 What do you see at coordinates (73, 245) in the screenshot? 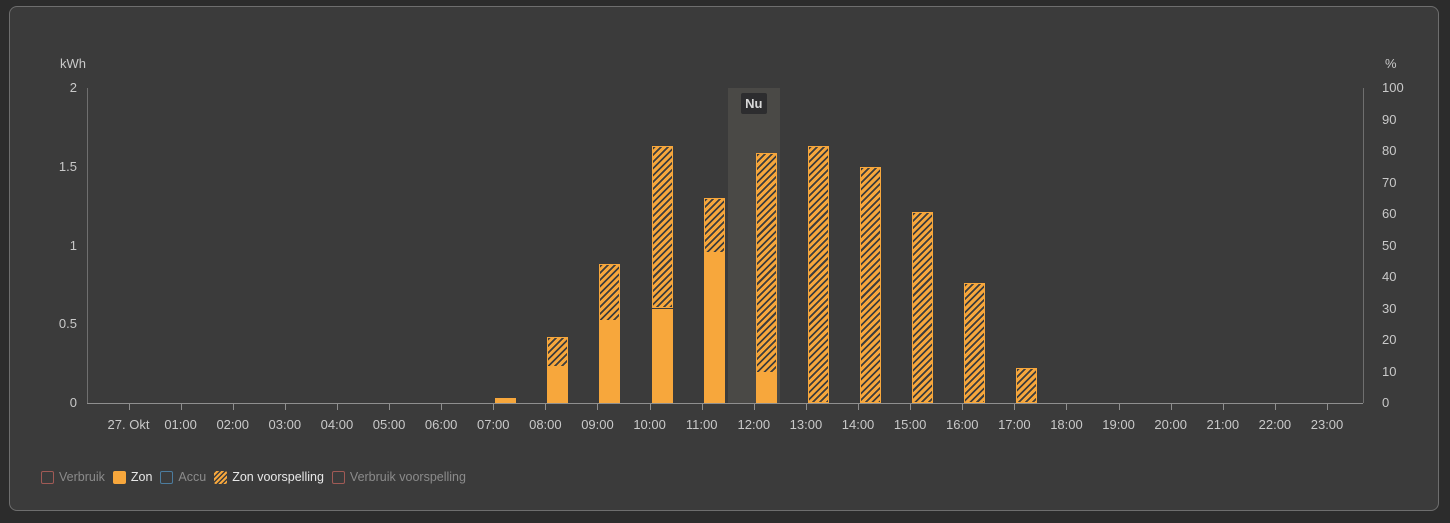
I see `y-axis-left-tick-label: 1` at bounding box center [73, 245].